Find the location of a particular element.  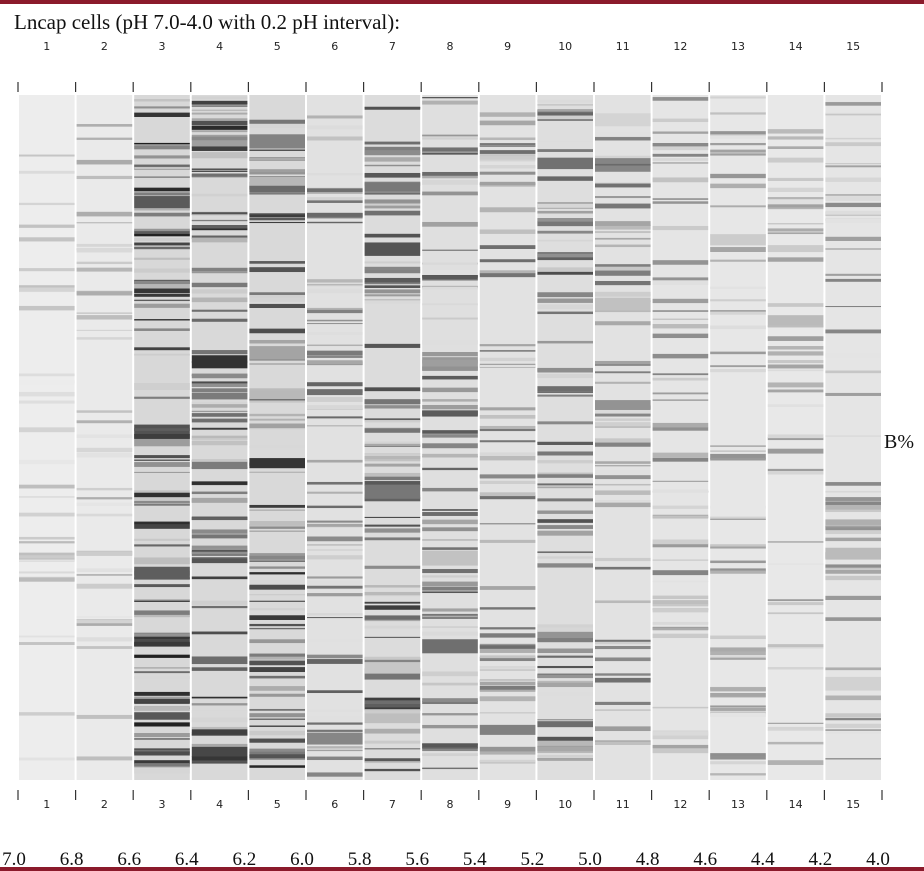

ph-label: 7.0 is located at coordinates (14, 859).